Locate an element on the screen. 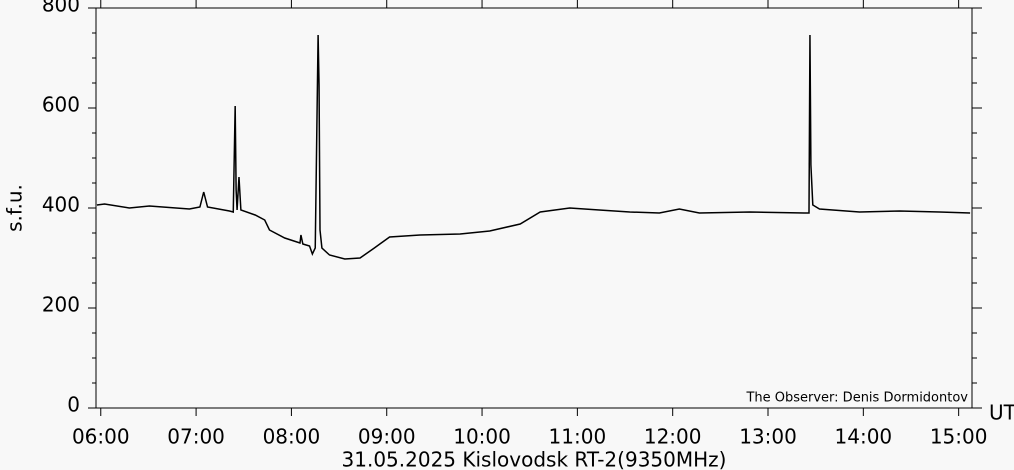 This screenshot has width=1014, height=470. y-axis-label: s.f.u. is located at coordinates (15, 208).